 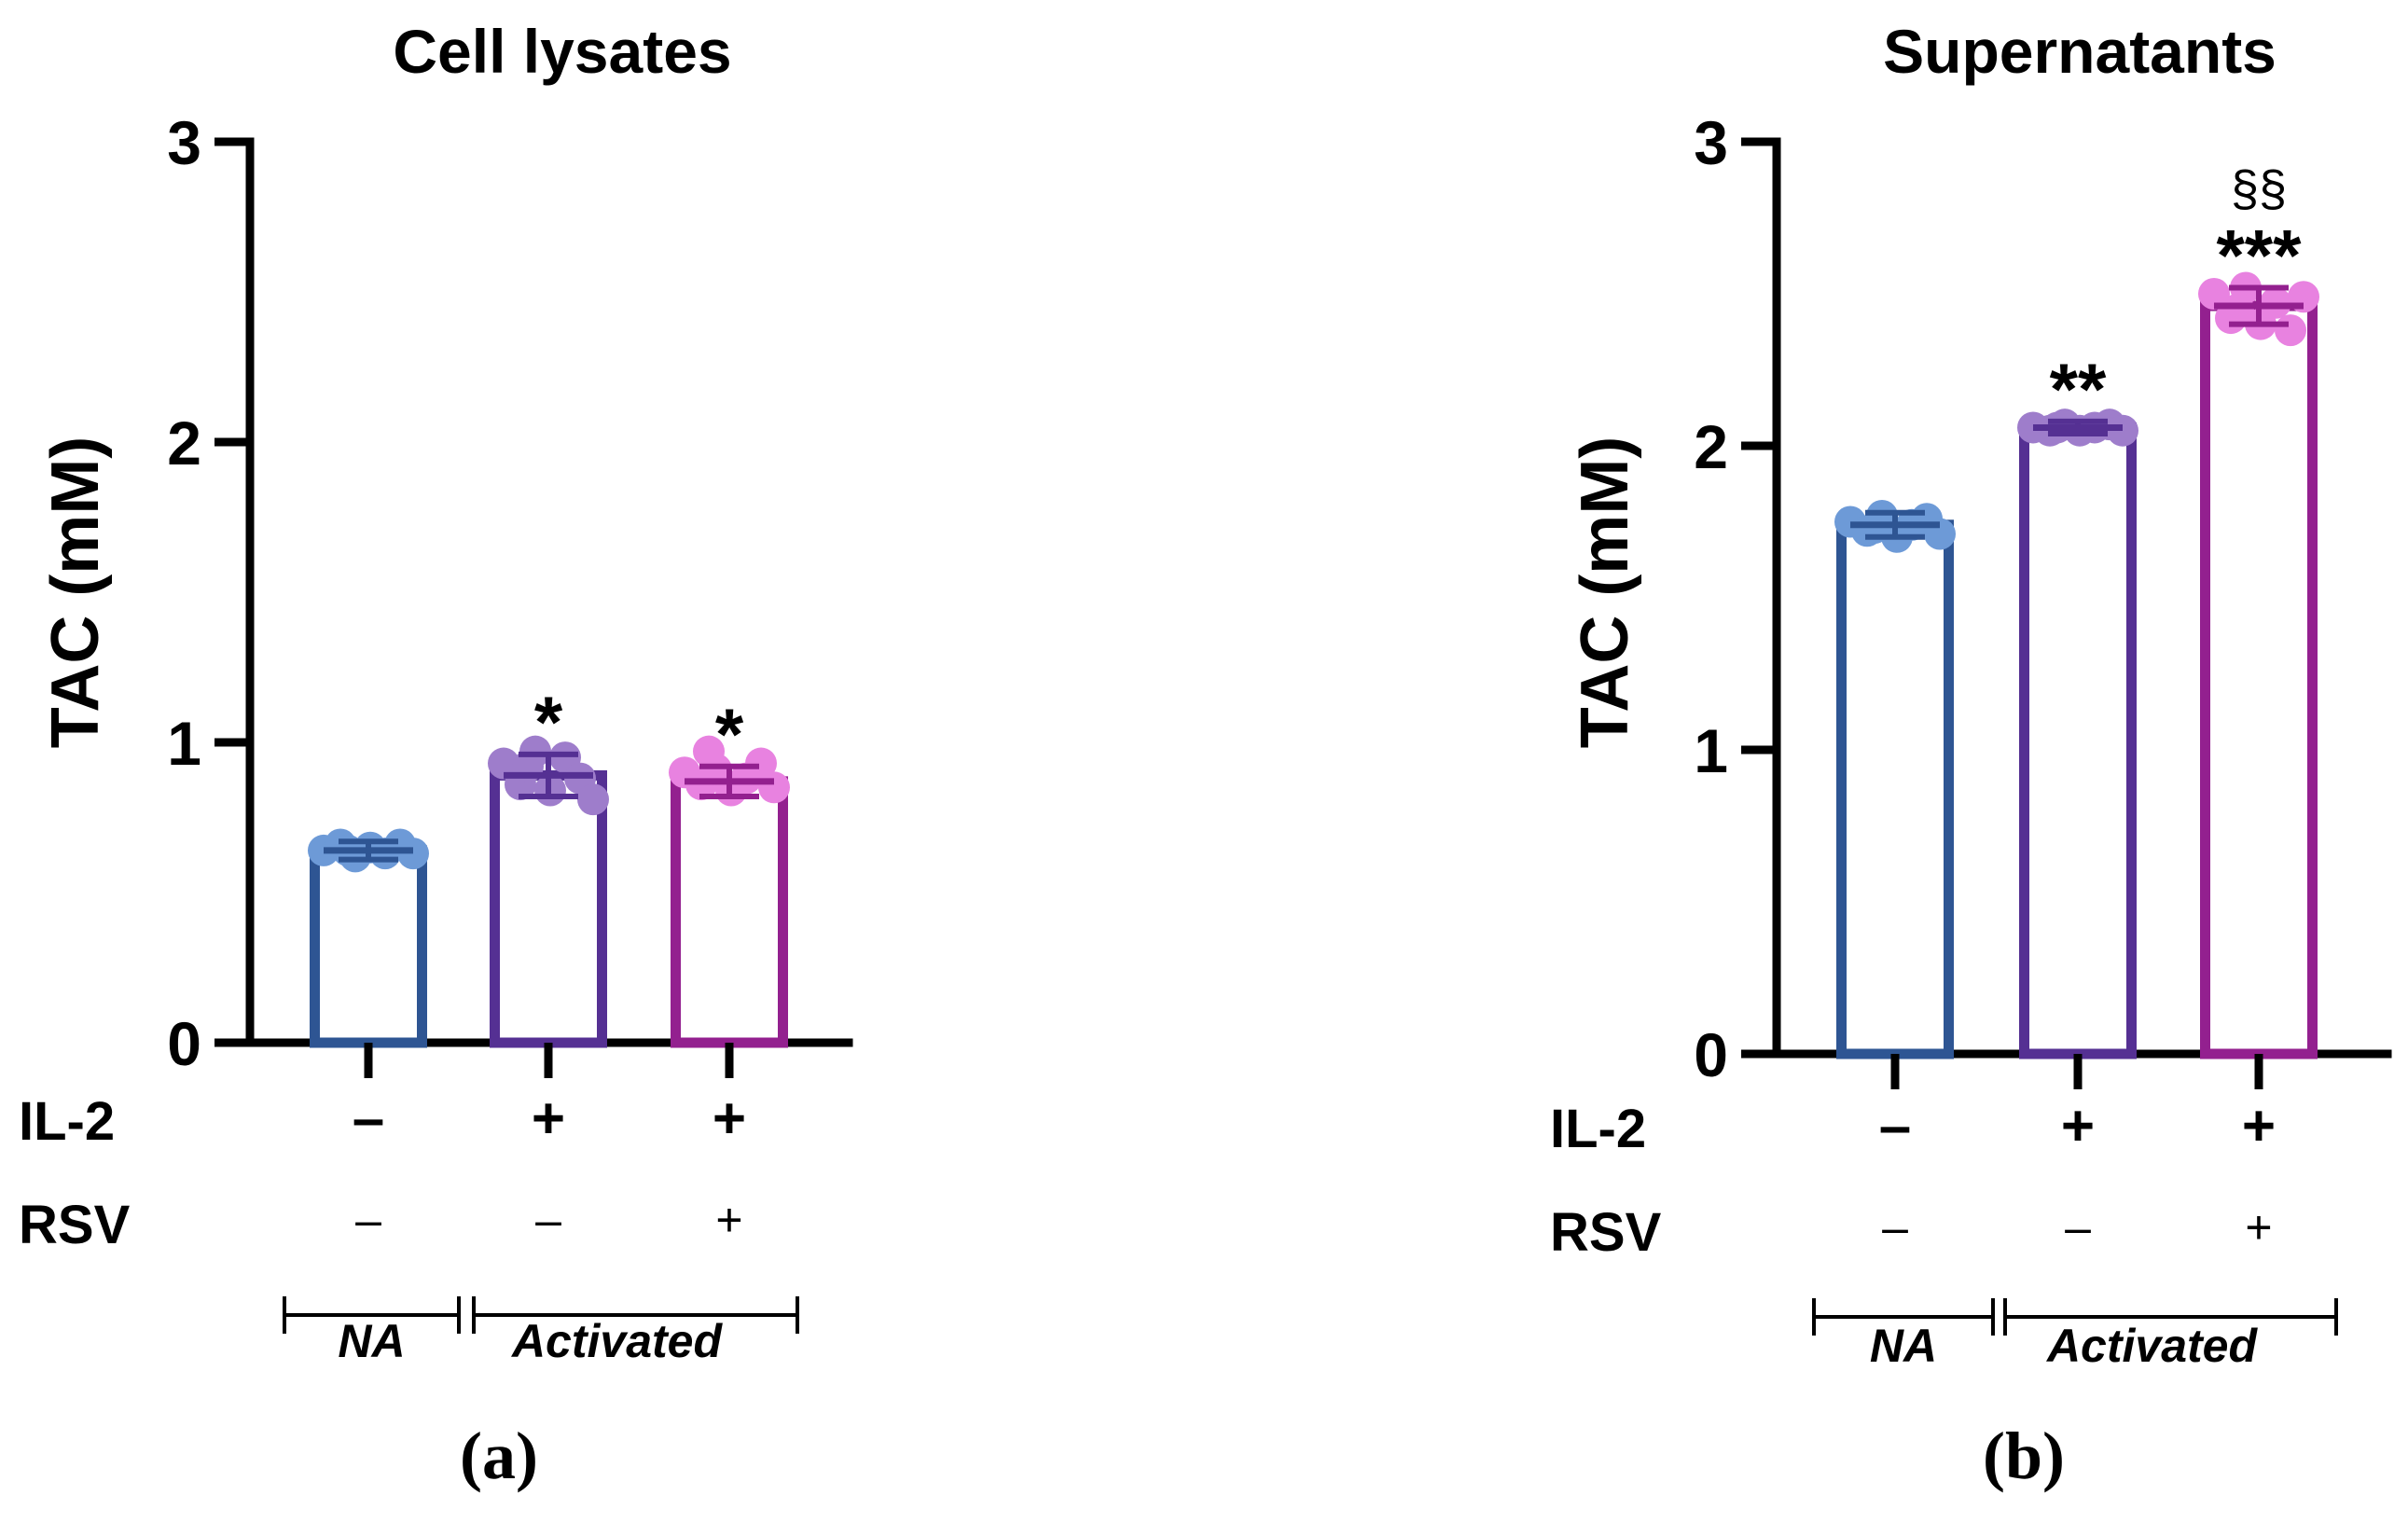 I want to click on significance-label: **, so click(x=2078, y=389).